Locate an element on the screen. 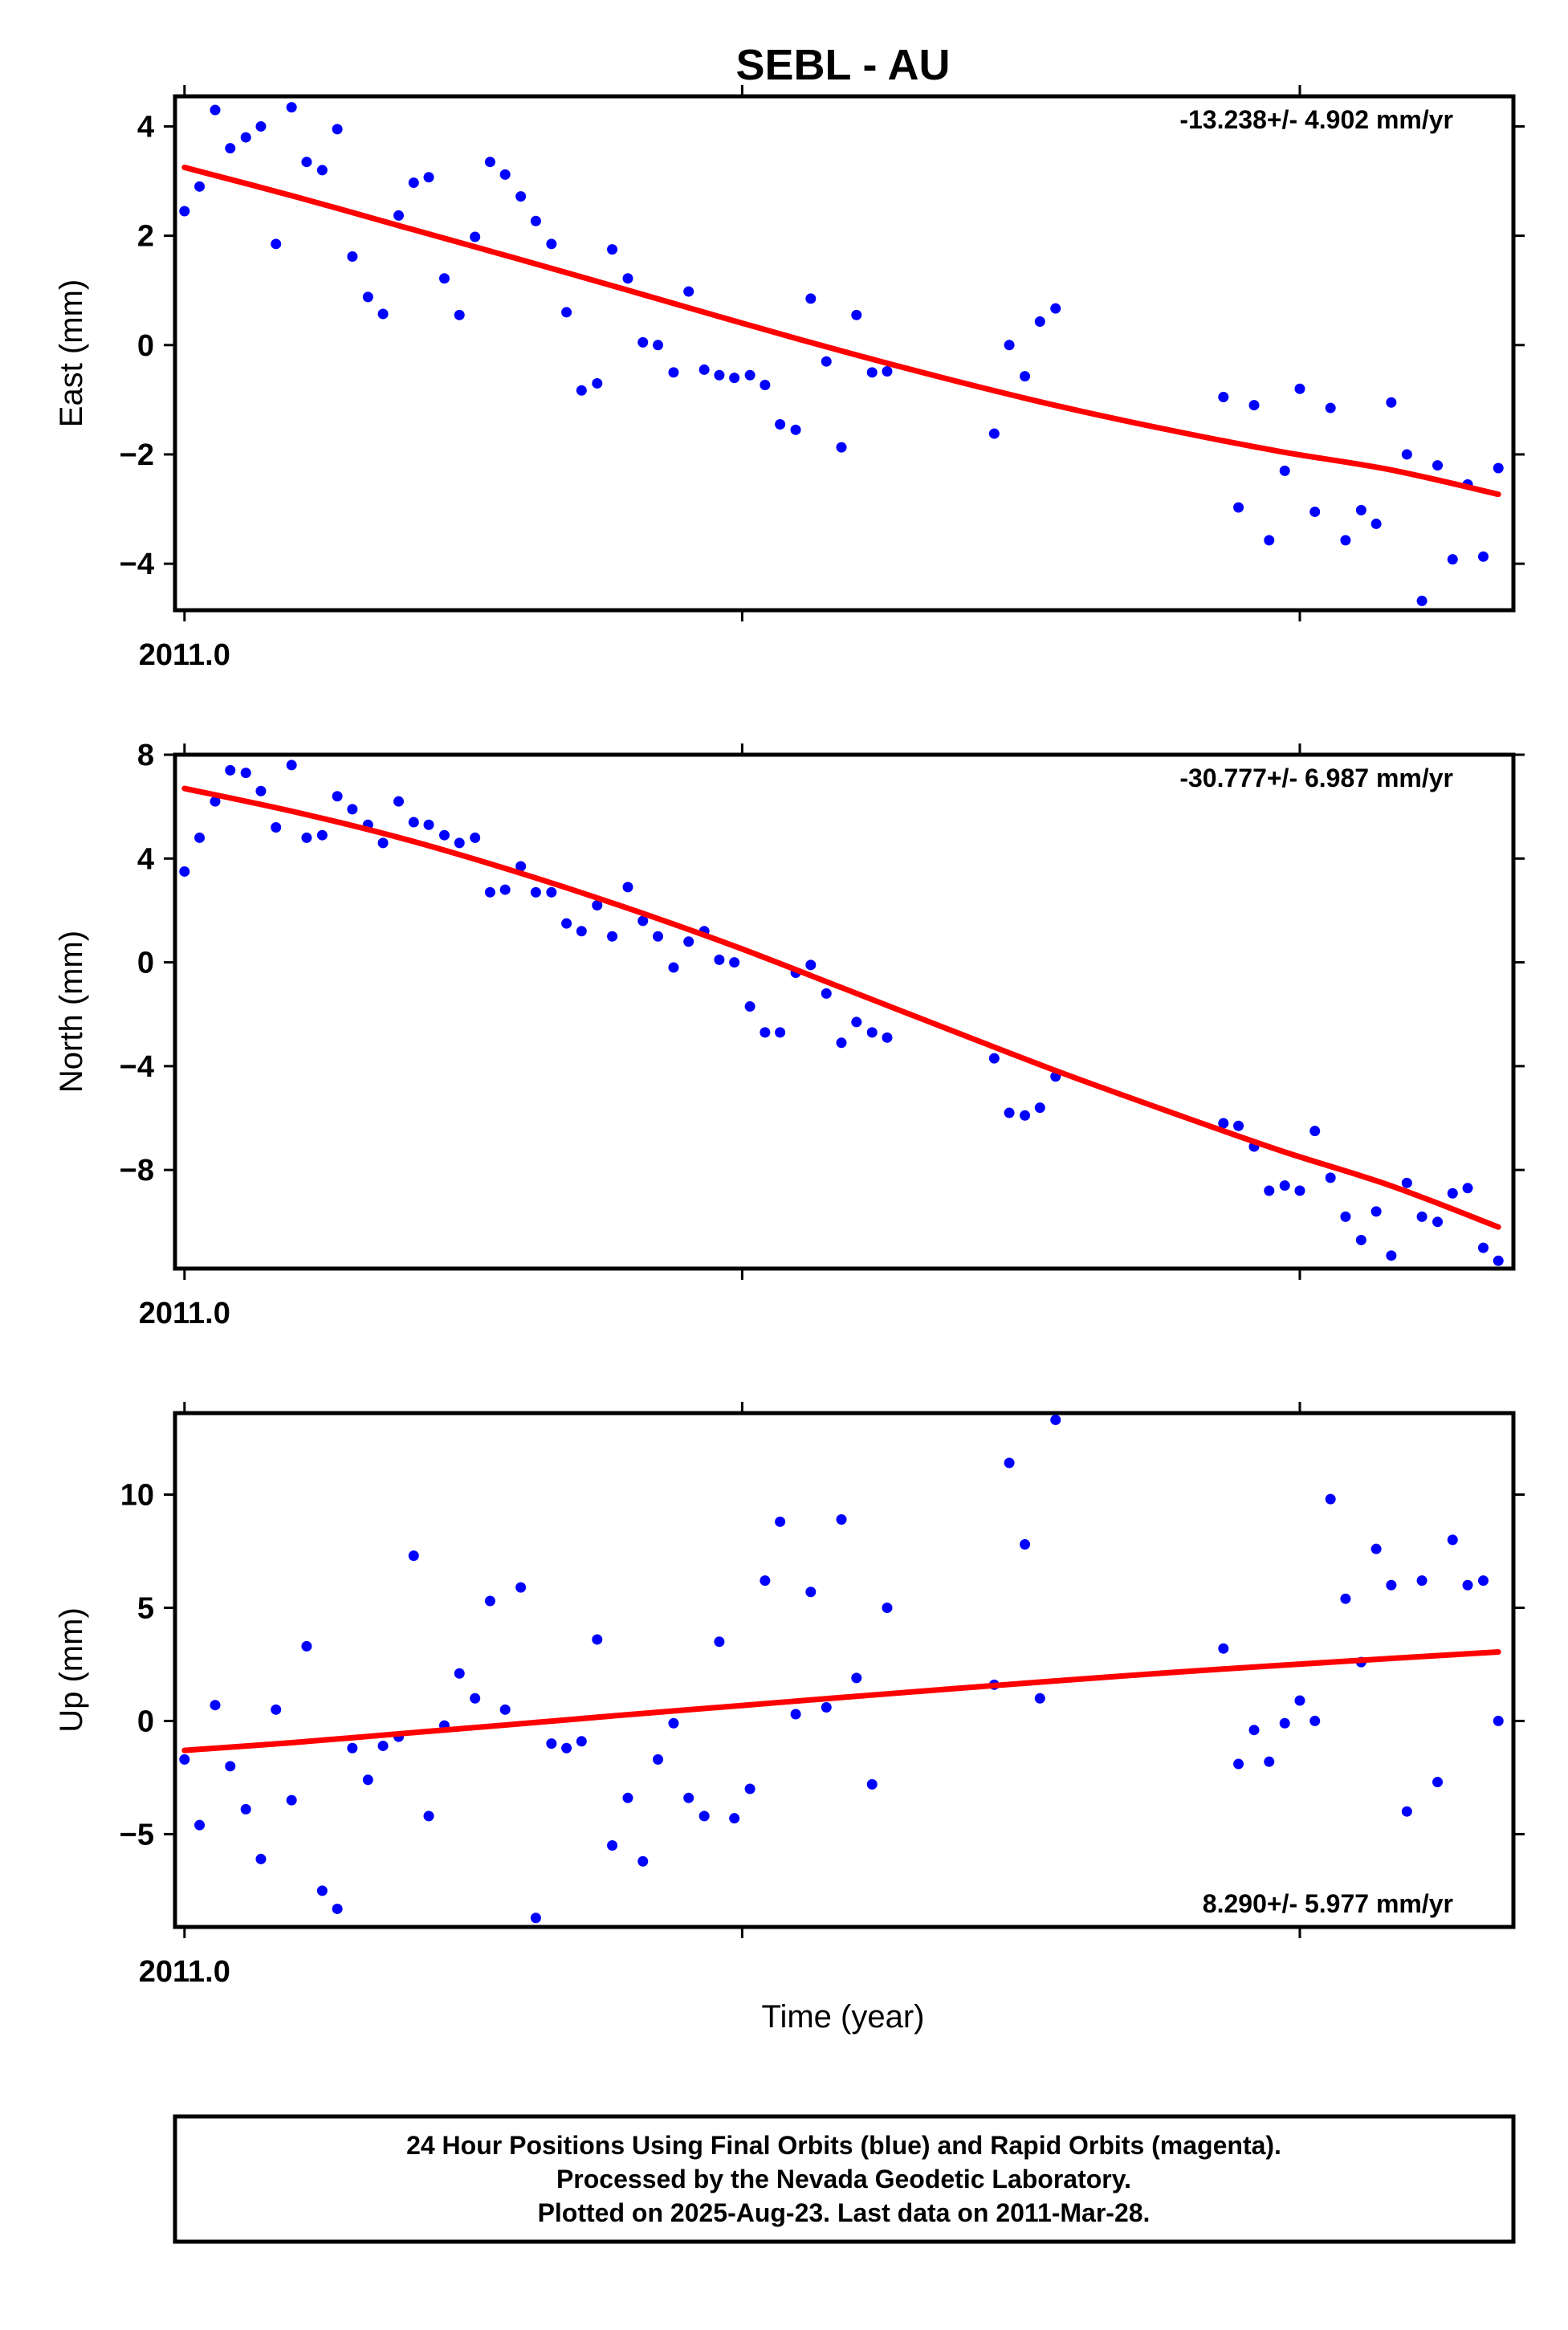 The image size is (1568, 2330). y-axis-label-north: North (mm) is located at coordinates (71, 1012).